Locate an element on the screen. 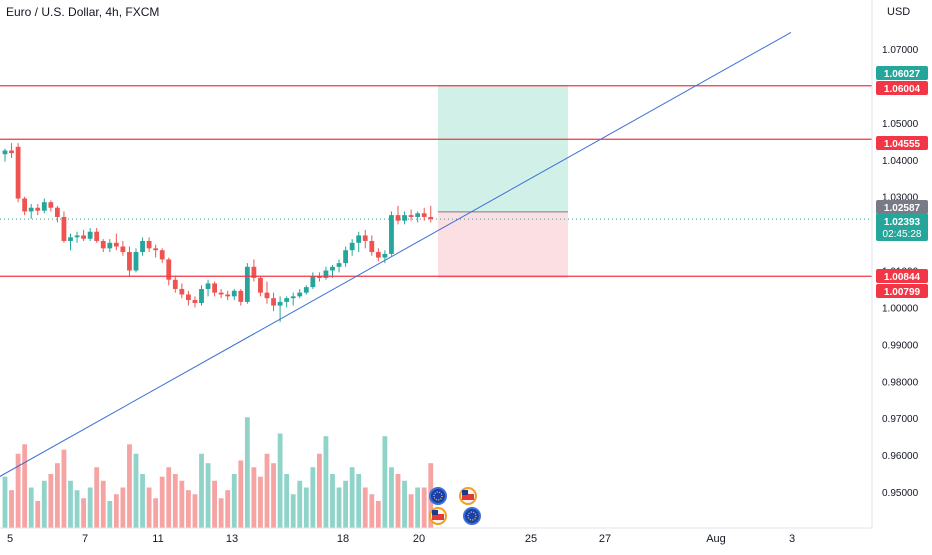 Image resolution: width=932 pixels, height=555 pixels. countdown-text: 02:45:28 is located at coordinates (902, 234).